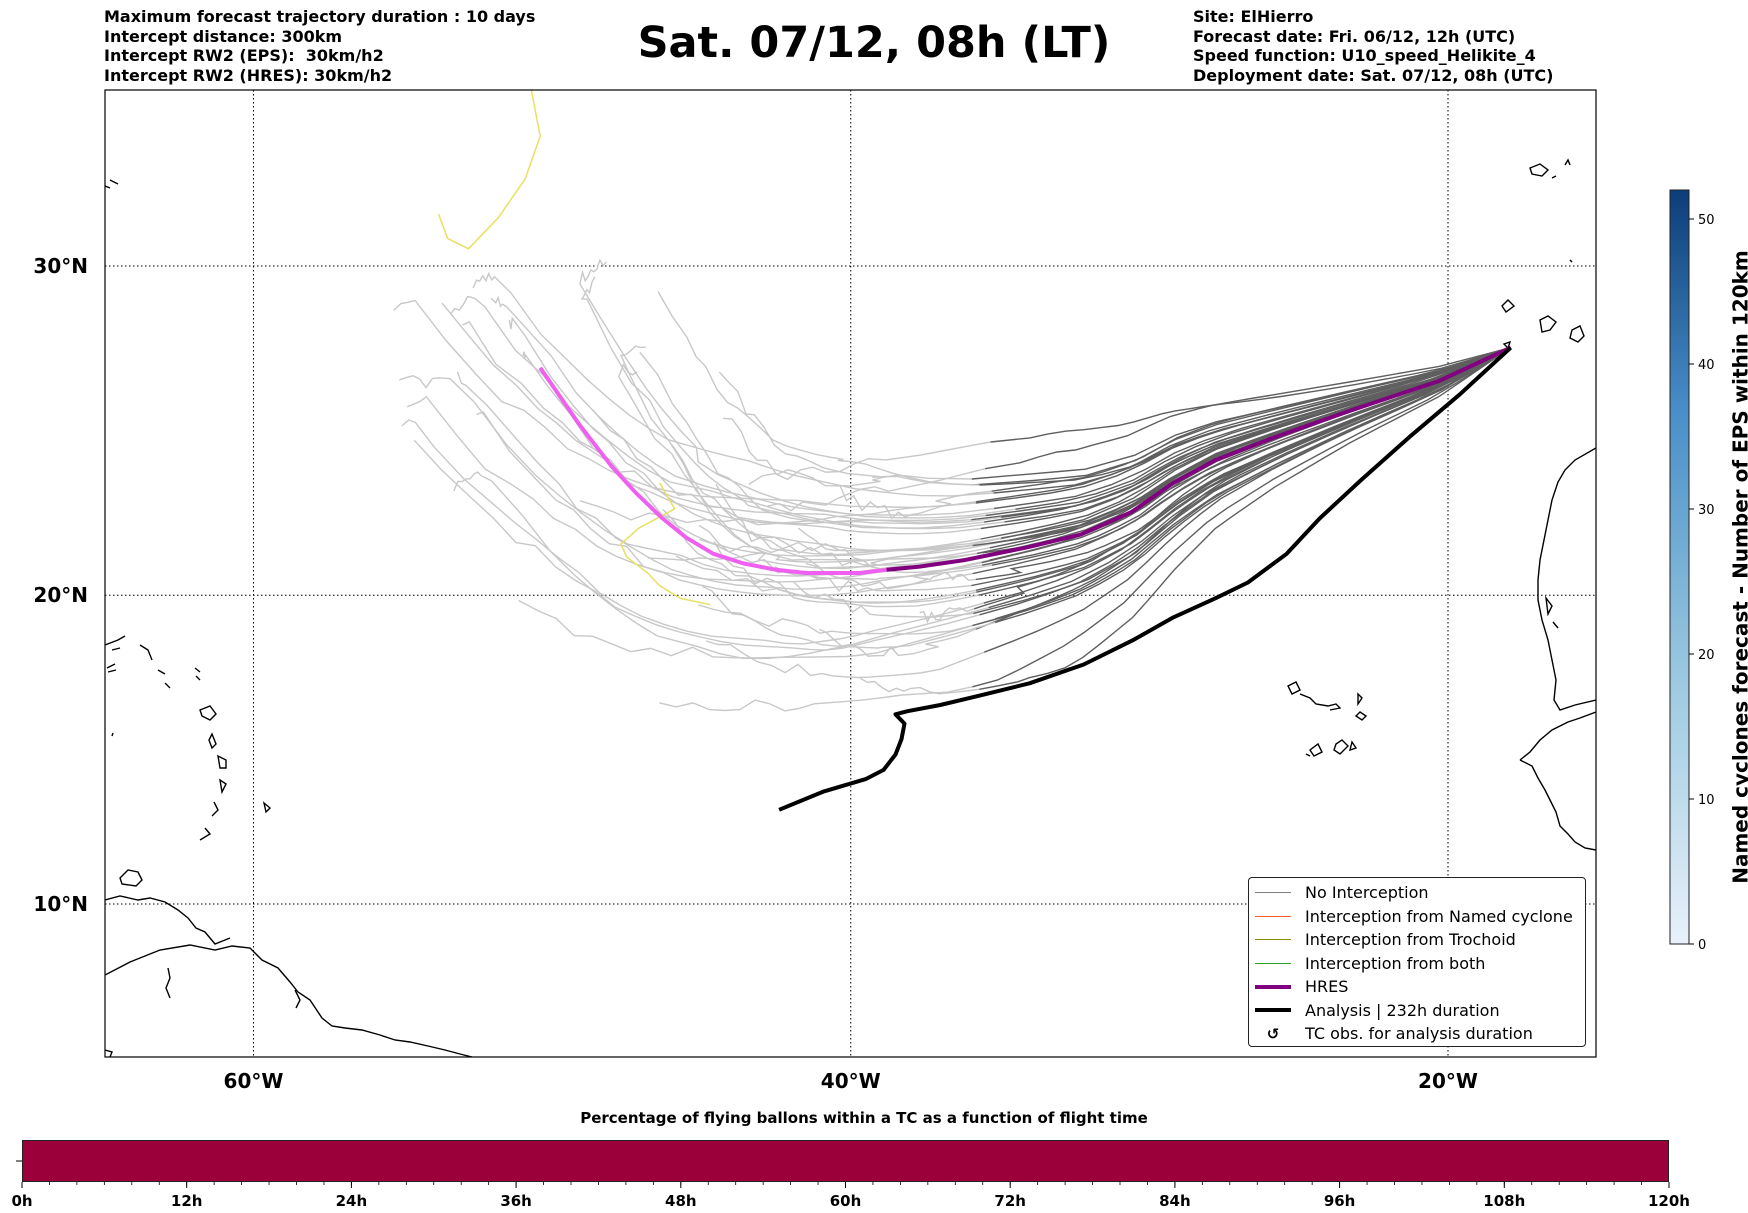 Image resolution: width=1748 pixels, height=1213 pixels. What do you see at coordinates (1504, 1201) in the screenshot?
I see `time-tick-label: 108h` at bounding box center [1504, 1201].